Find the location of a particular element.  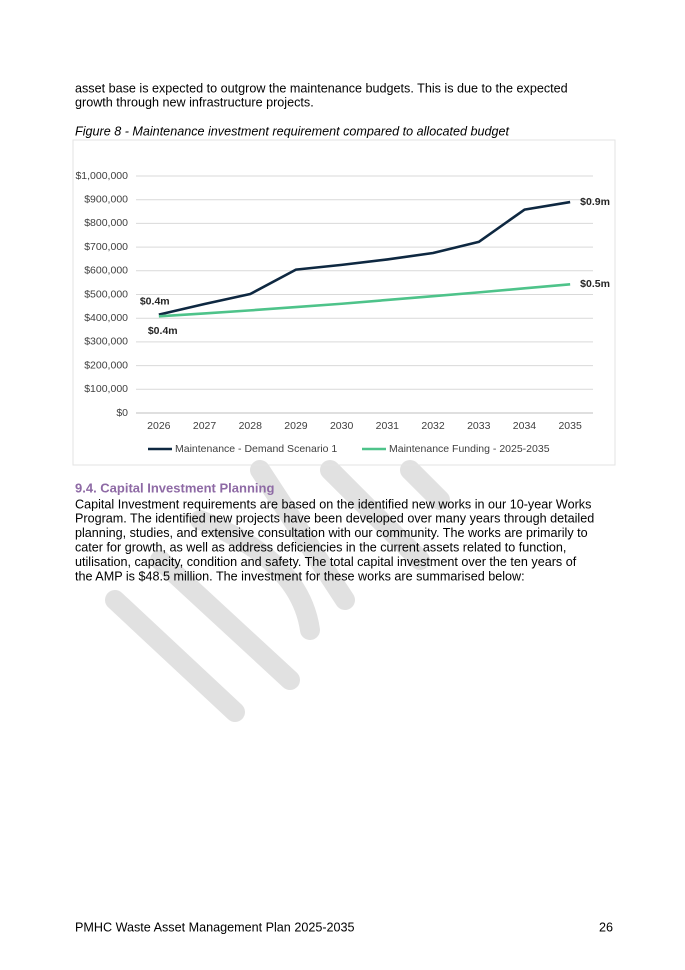

x-tick-label: 2026 is located at coordinates (159, 426).